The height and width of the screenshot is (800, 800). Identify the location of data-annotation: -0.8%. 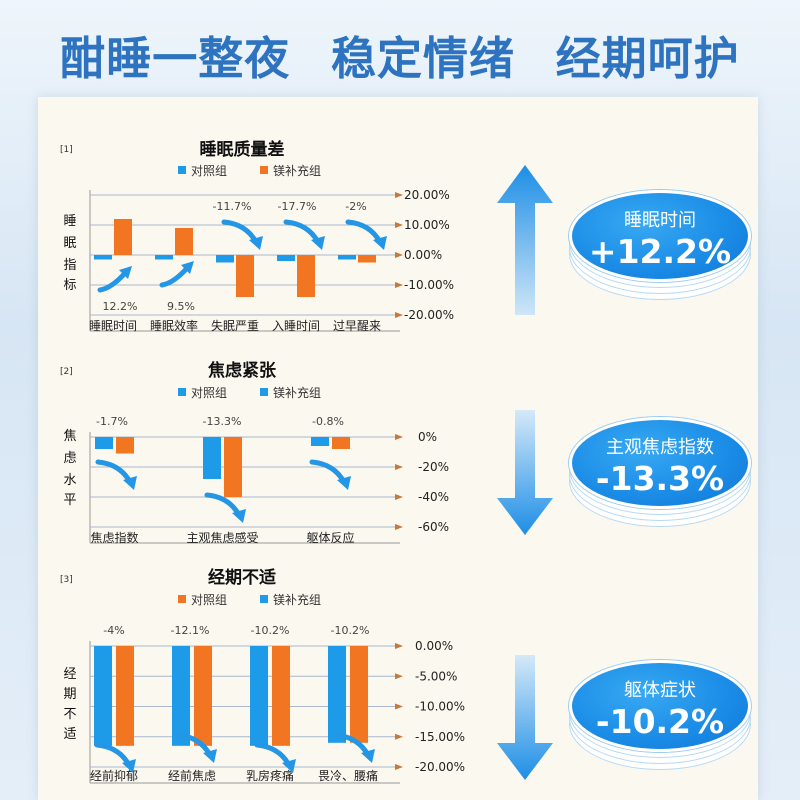
(328, 421).